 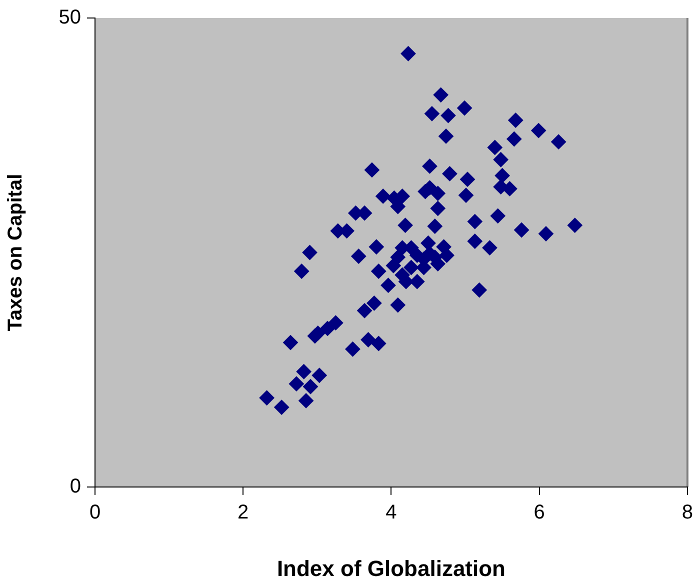 I want to click on x-axis-title: Index of Globalization, so click(x=391, y=568).